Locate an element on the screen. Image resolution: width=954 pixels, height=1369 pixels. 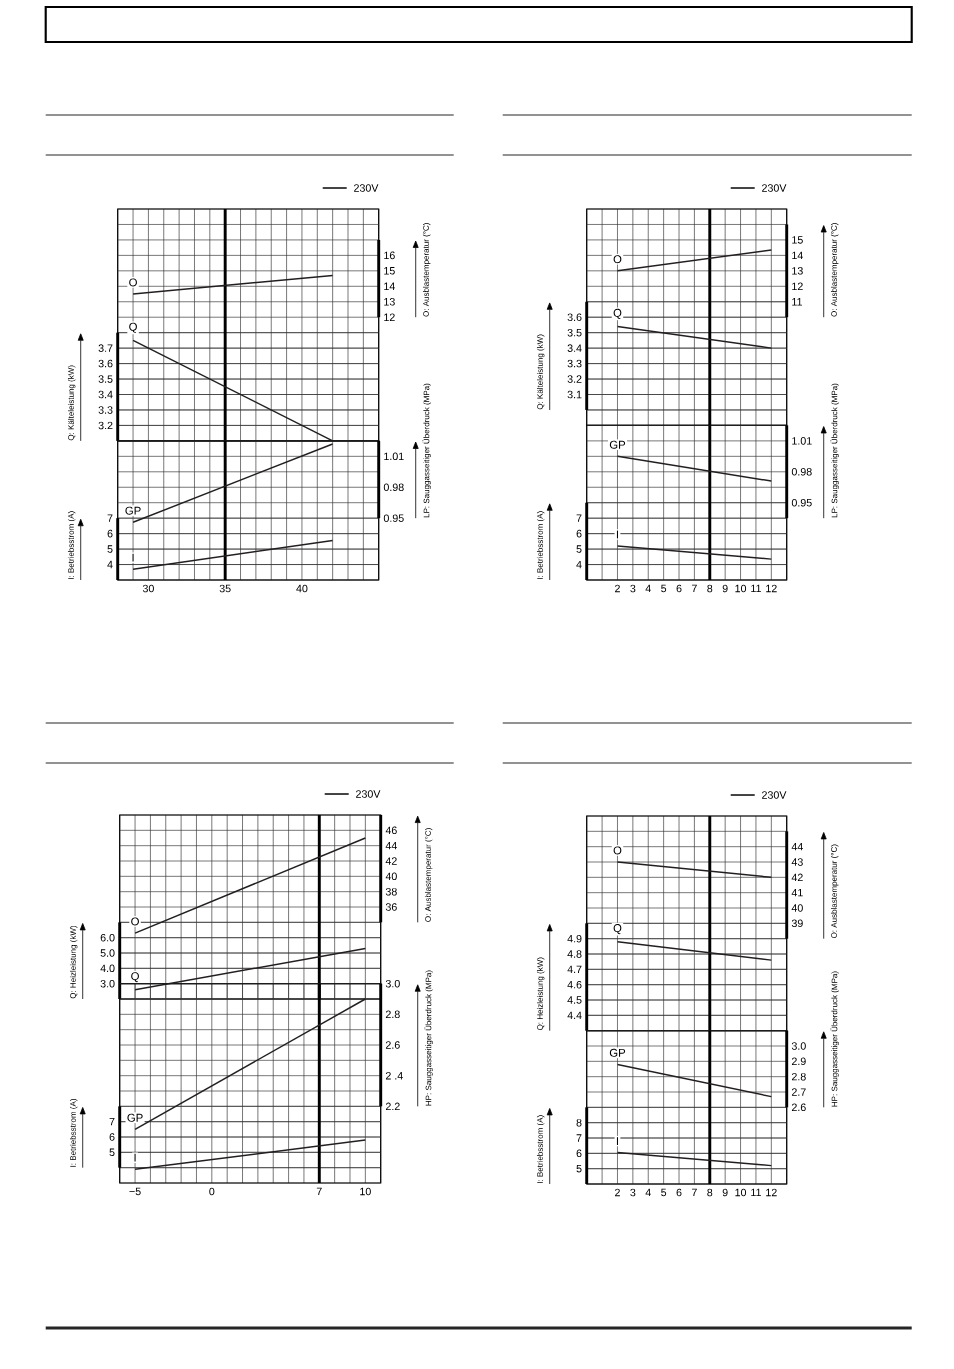
y-tick-label: 3.0 is located at coordinates (107, 983).